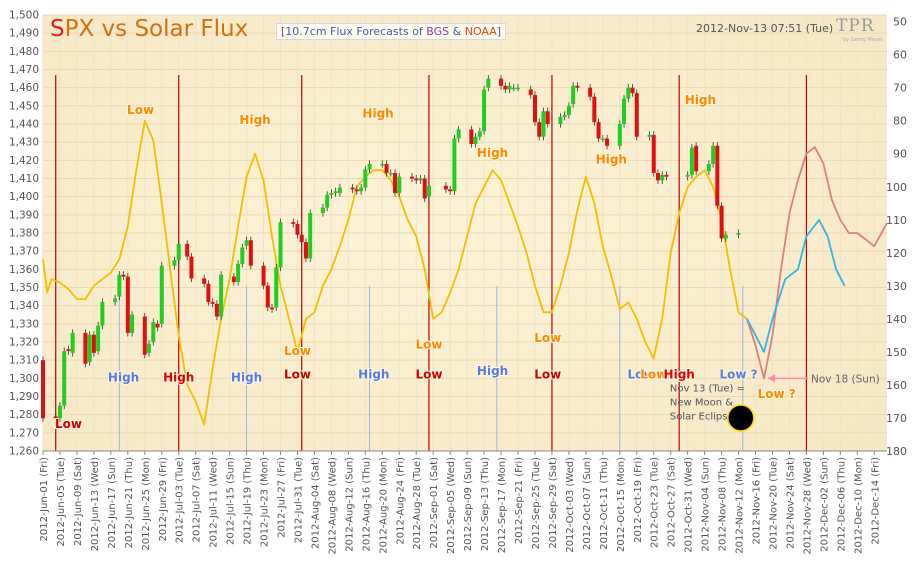 This screenshot has width=922, height=567. I want to click on y-left-tick-label: 1,270, so click(24, 433).